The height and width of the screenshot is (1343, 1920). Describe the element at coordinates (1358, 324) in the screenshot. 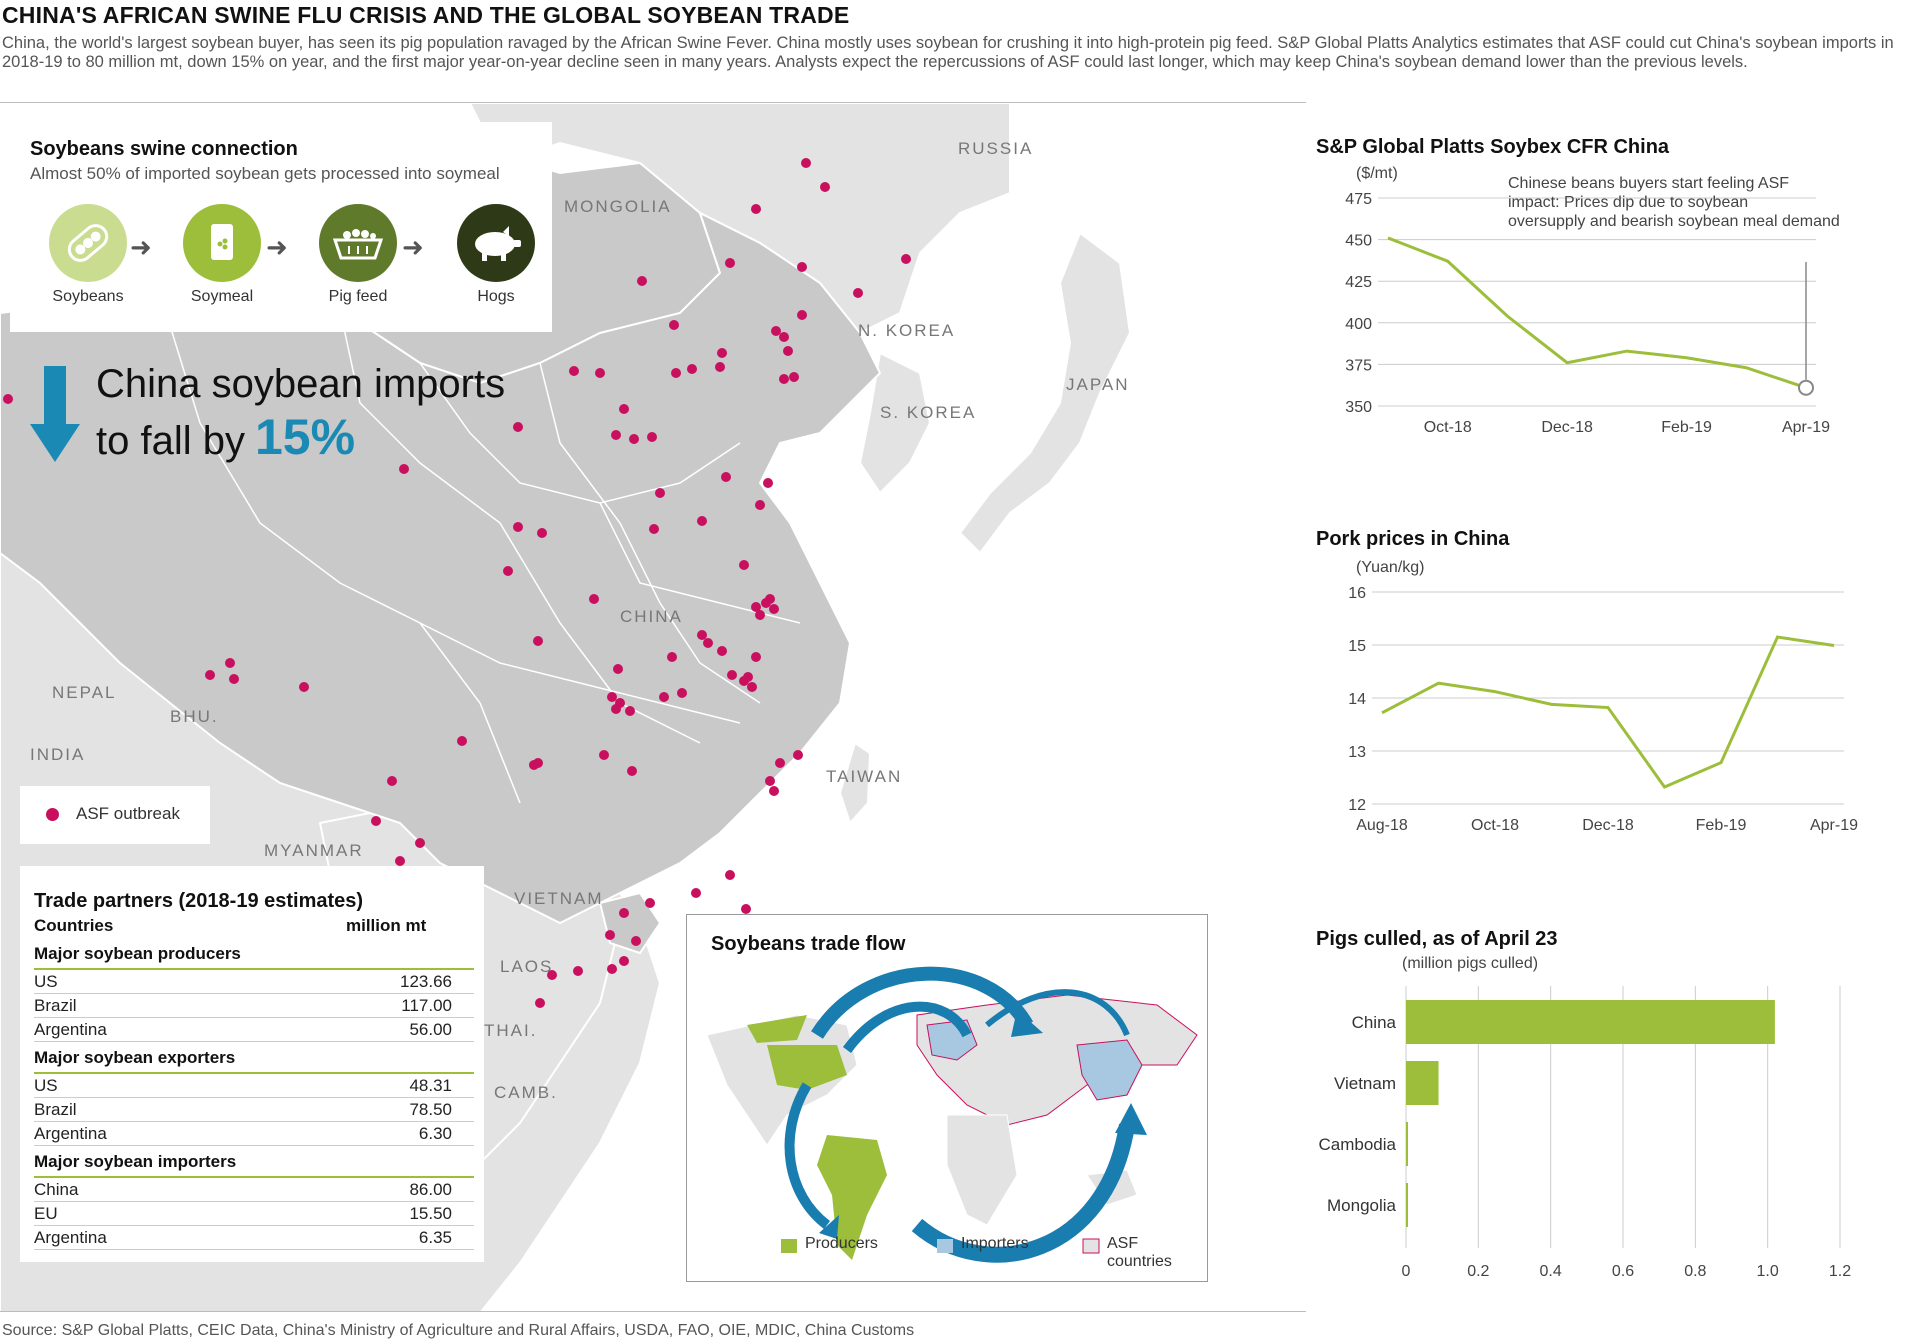

I see `y-tick-label: 400` at that location.